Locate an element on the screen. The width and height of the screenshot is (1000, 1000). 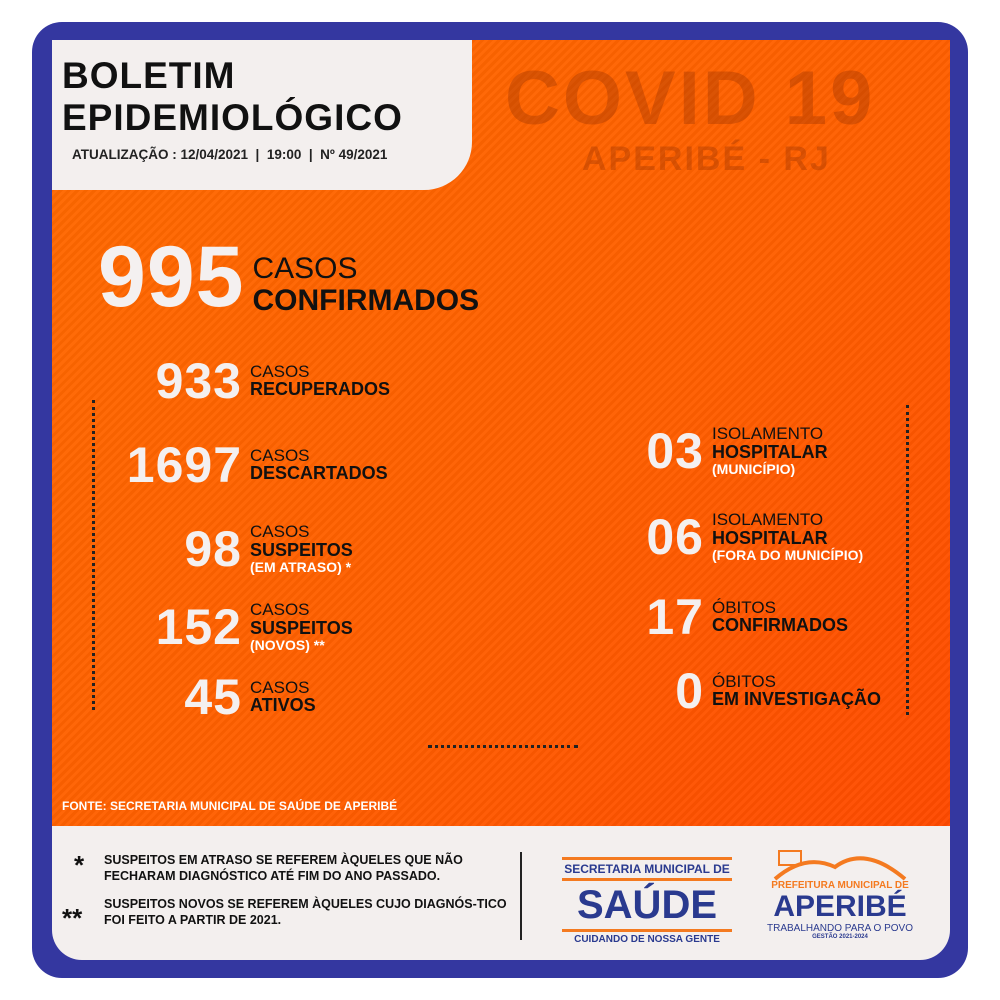
stat-item: 152 CASOS SUSPEITOS (NOVOS) ** is located at coordinates (221, 627).